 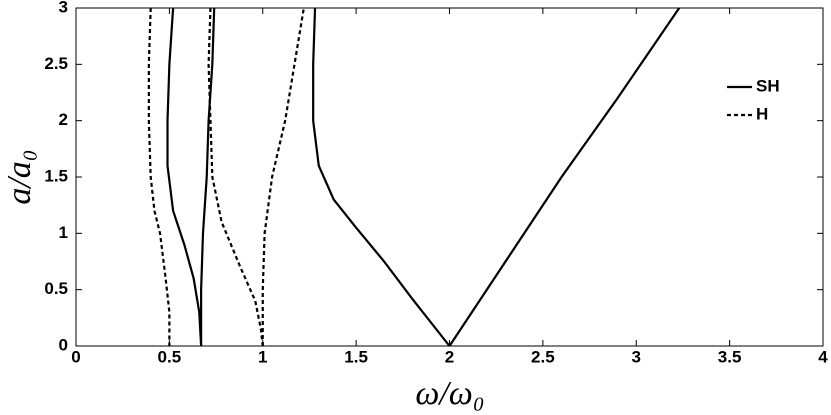 What do you see at coordinates (56, 63) in the screenshot?
I see `y-tick-label: 2.5` at bounding box center [56, 63].